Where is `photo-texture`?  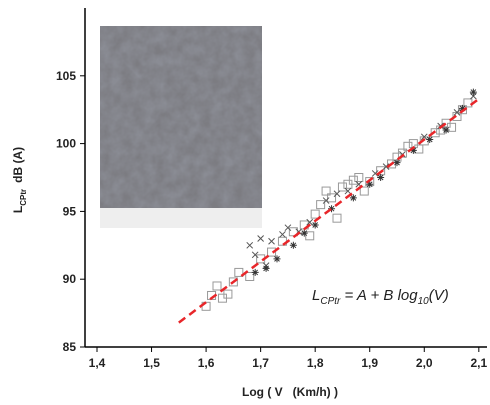 photo-texture is located at coordinates (181, 117).